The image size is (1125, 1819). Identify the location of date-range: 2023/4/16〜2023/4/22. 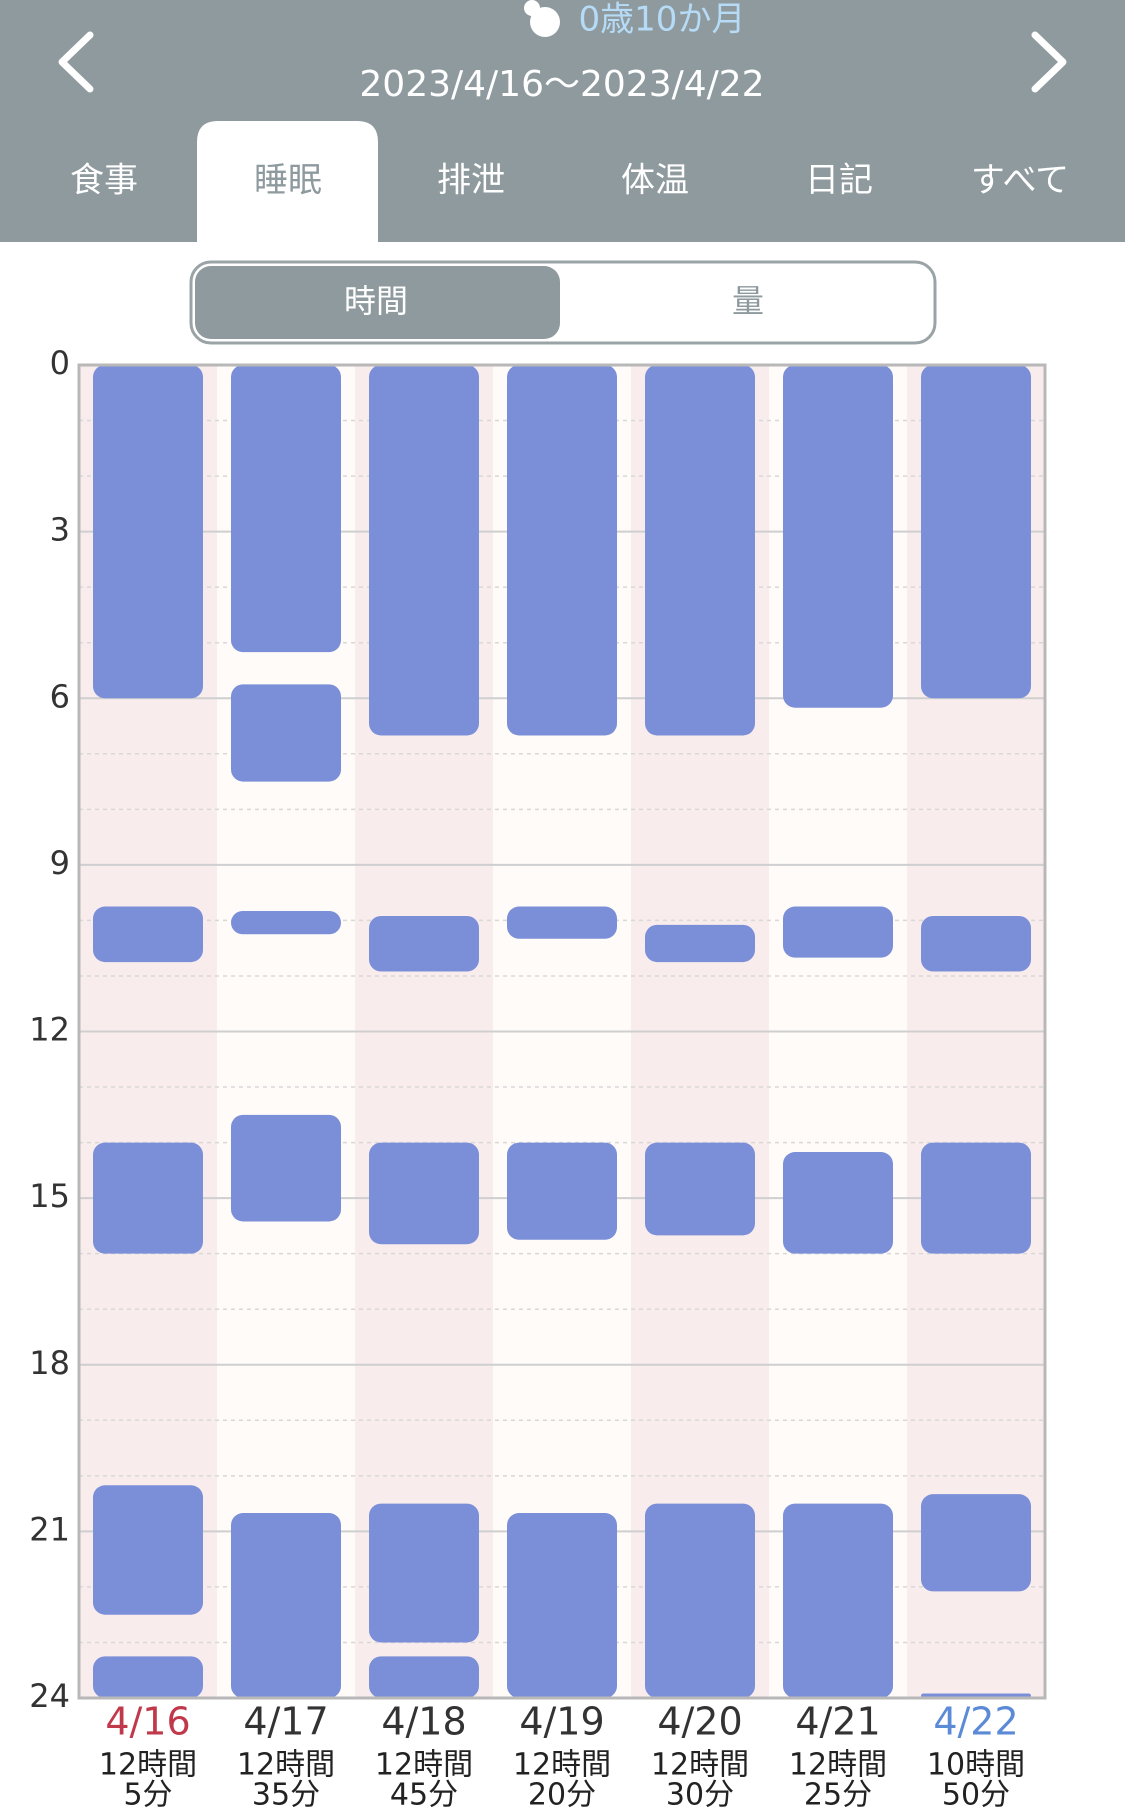
(561, 84).